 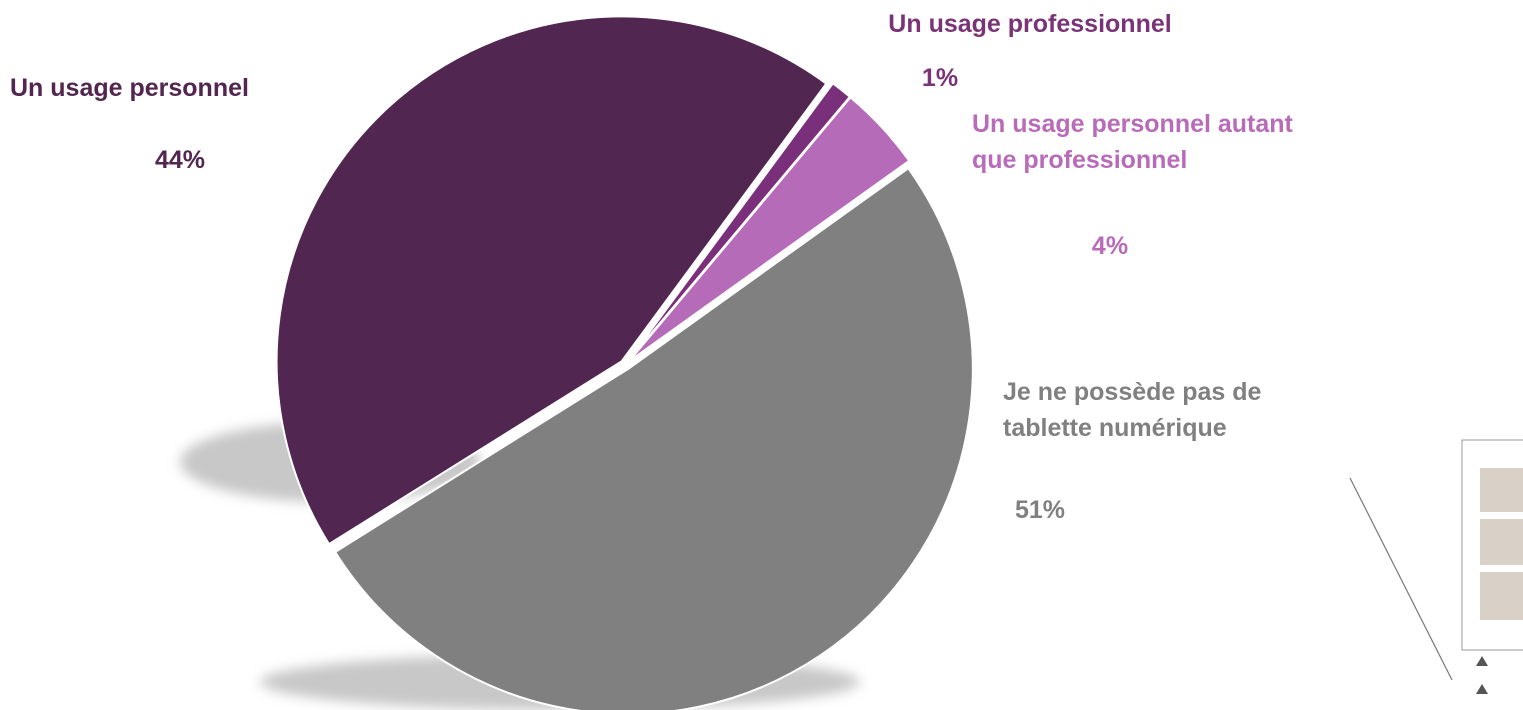 I want to click on slice-label: Je ne possède pas de tablette numérique, so click(x=1132, y=410).